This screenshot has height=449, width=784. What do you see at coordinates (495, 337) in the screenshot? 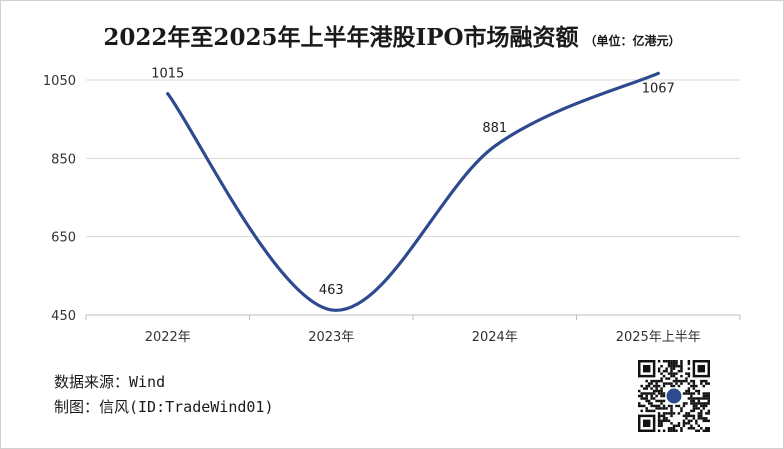
I see `x-tick-label: 2024年` at bounding box center [495, 337].